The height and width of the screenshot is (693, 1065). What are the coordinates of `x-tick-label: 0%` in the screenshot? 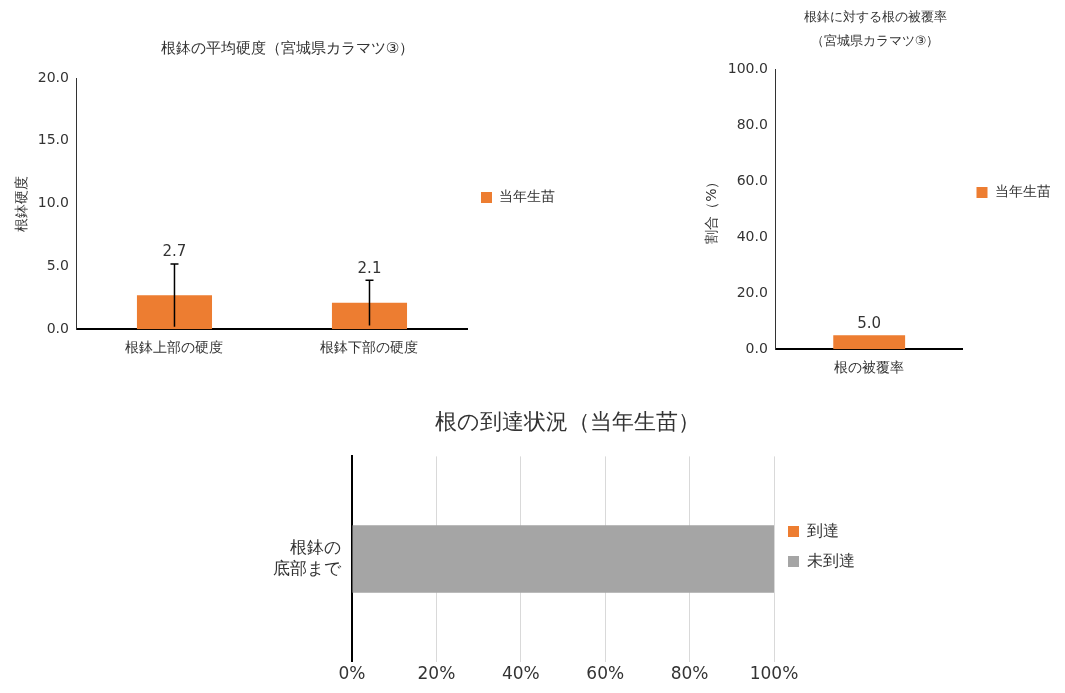 It's located at (352, 673).